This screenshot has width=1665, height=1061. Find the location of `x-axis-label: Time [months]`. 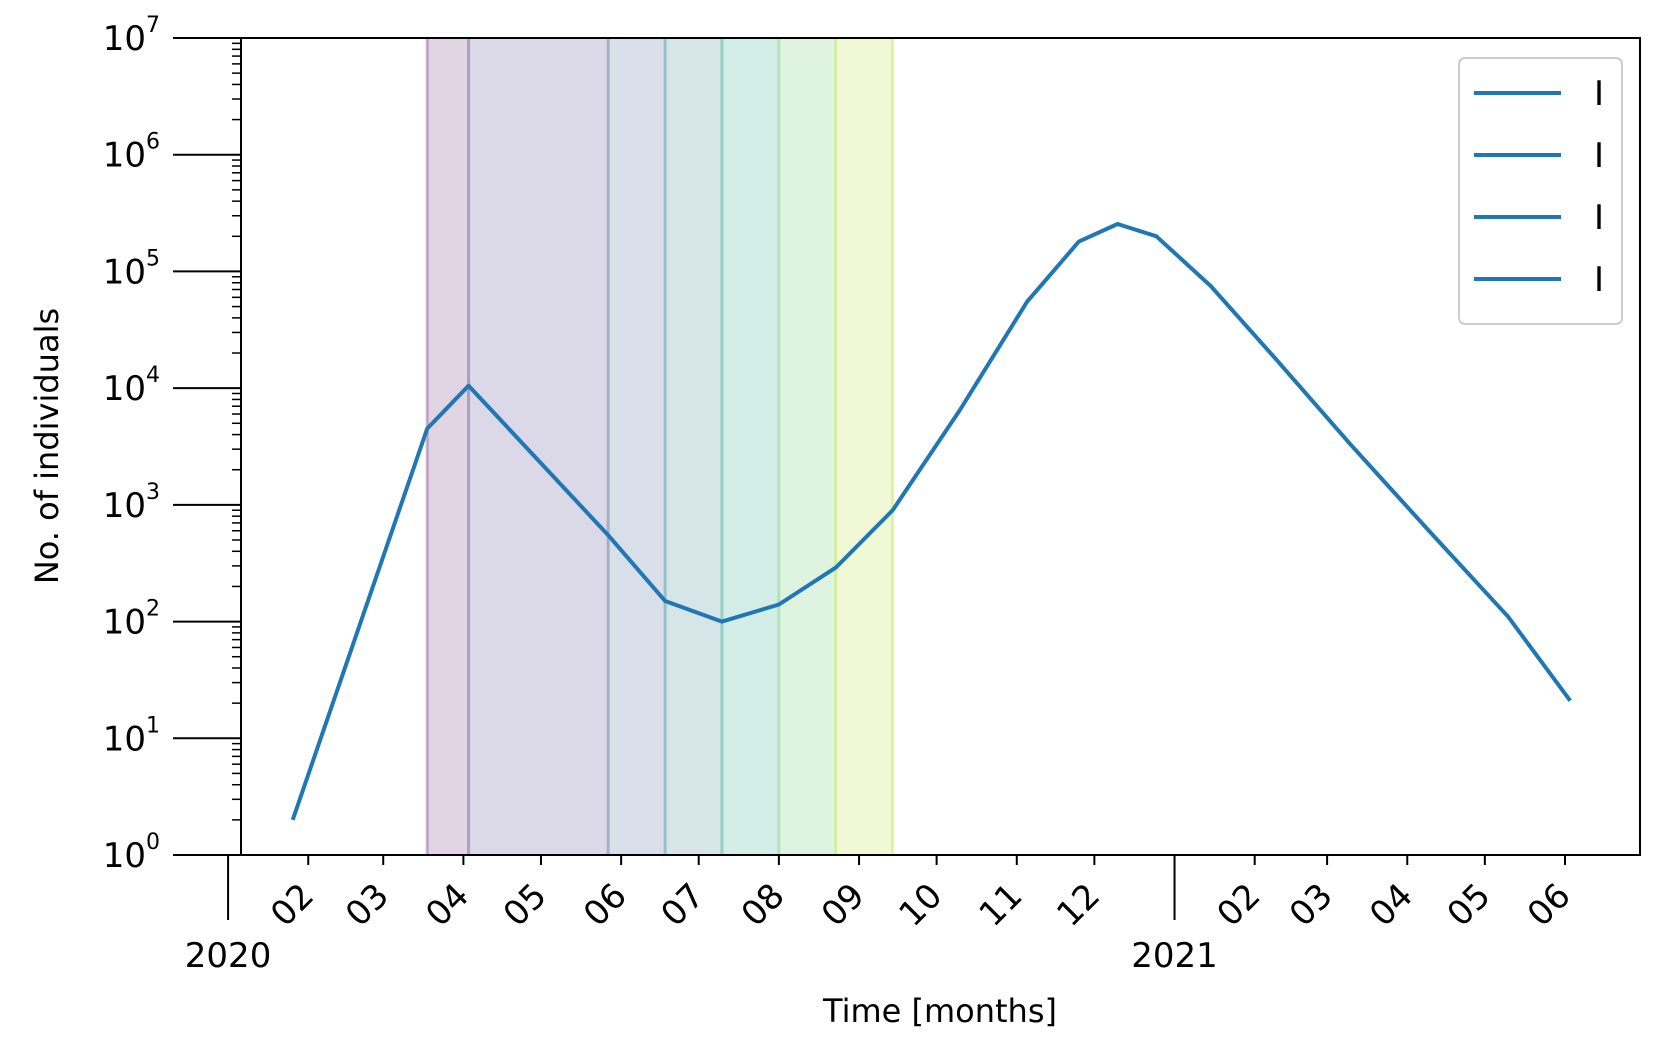

x-axis-label: Time [months] is located at coordinates (939, 1011).